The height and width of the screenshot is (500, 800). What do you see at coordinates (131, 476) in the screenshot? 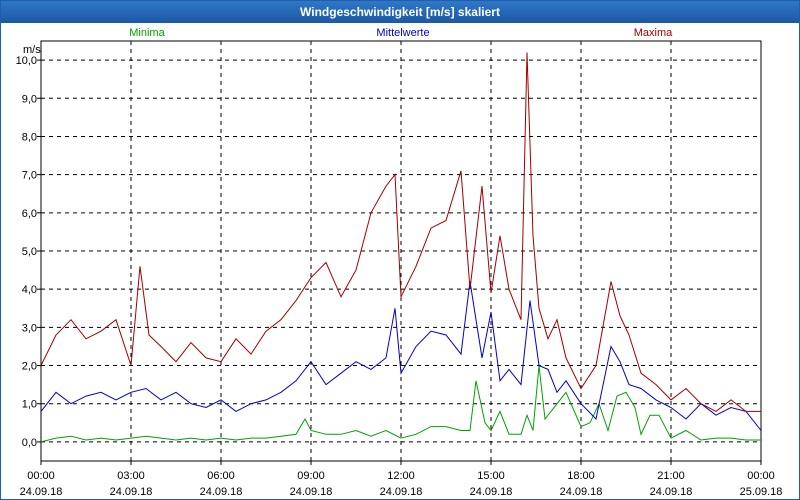
I see `x-tick-time-label: 03:00` at bounding box center [131, 476].